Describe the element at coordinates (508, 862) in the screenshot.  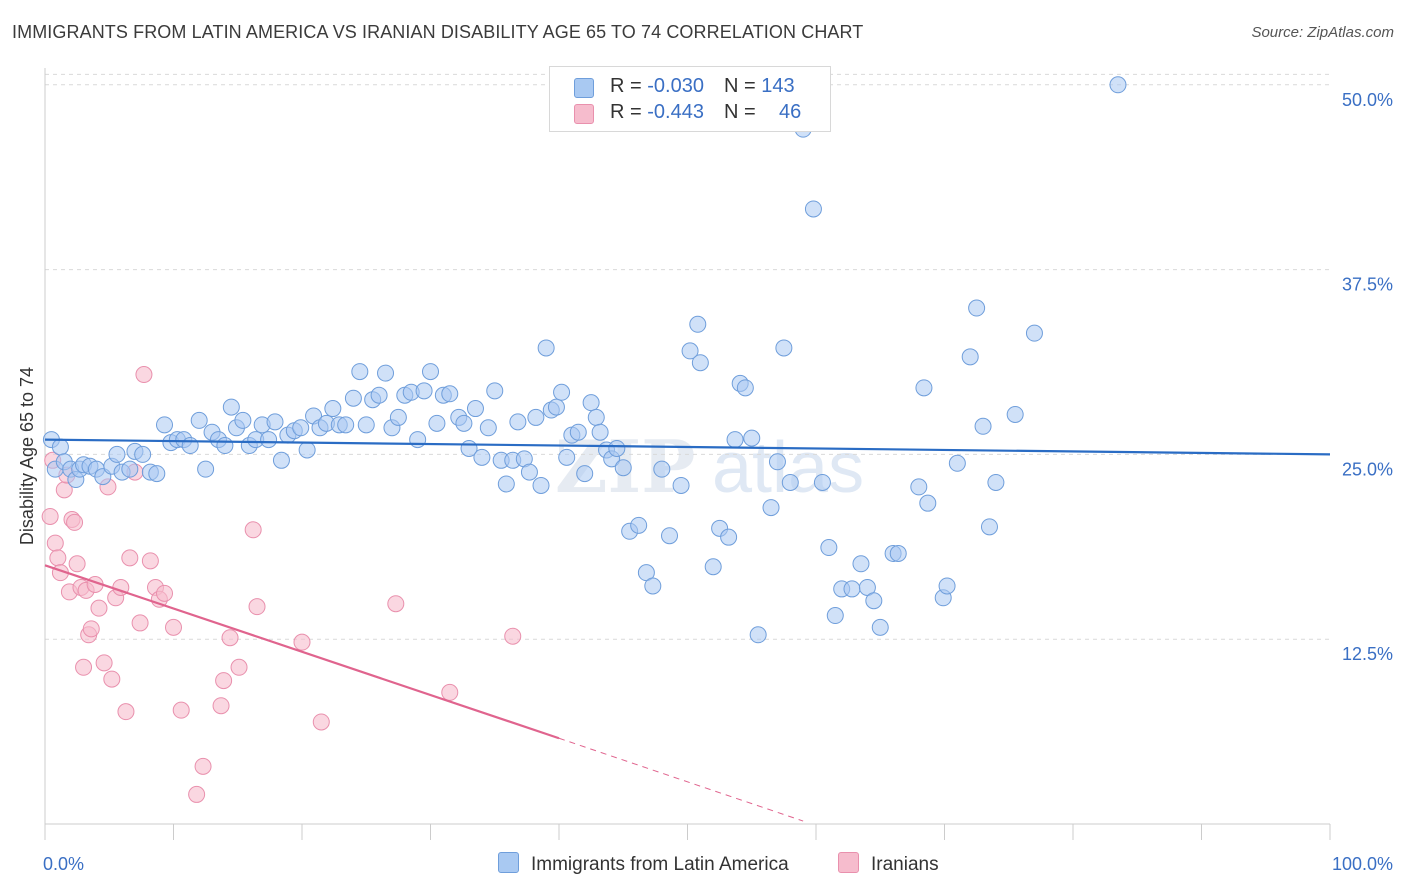
I see `bottom-legend-swatch-blue` at that location.